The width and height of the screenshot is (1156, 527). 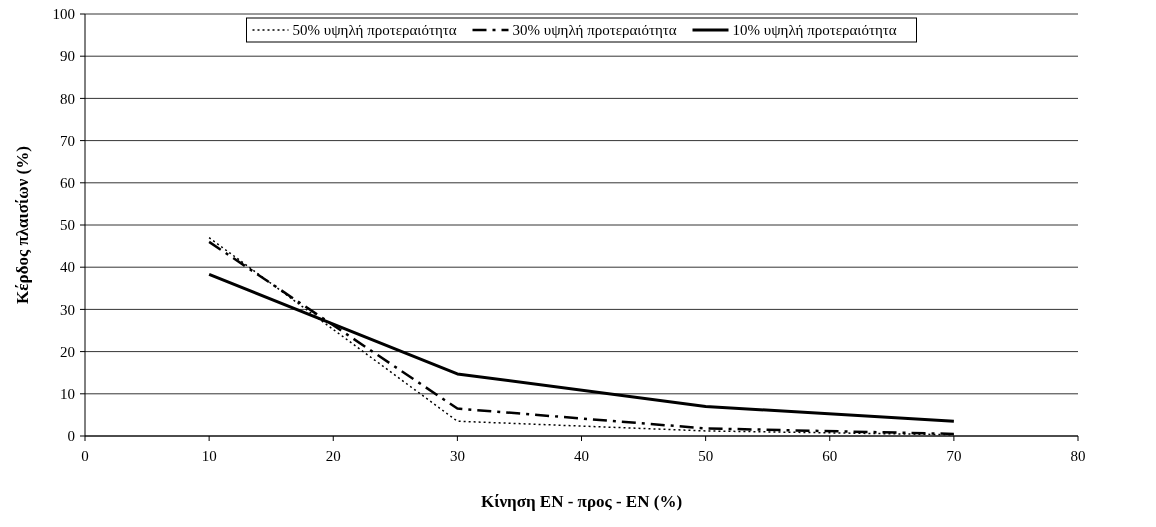 What do you see at coordinates (63, 14) in the screenshot?
I see `y-tick-label: 100` at bounding box center [63, 14].